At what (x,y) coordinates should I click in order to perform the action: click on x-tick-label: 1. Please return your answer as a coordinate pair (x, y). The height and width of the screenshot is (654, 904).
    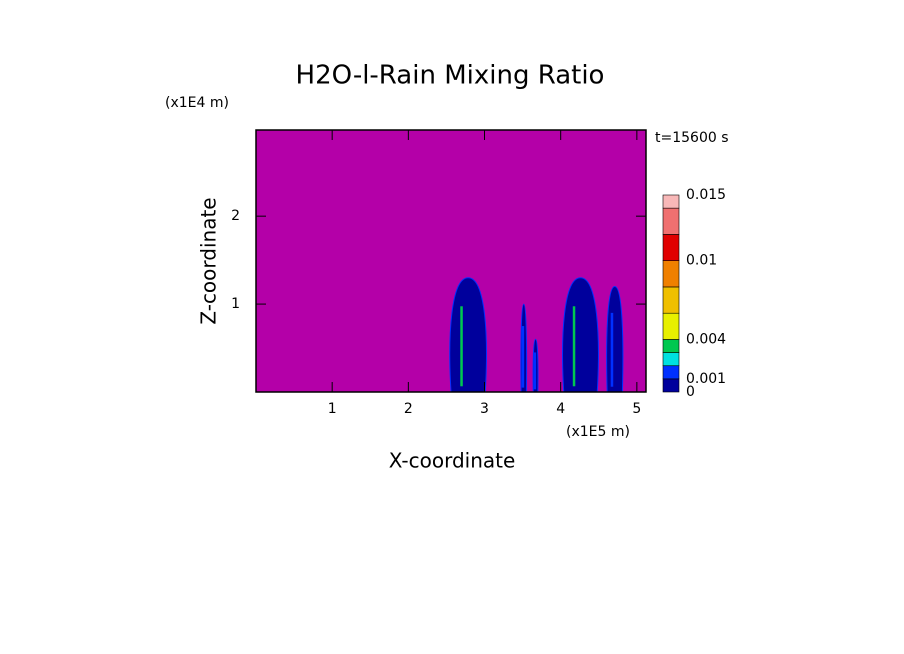
    Looking at the image, I should click on (332, 409).